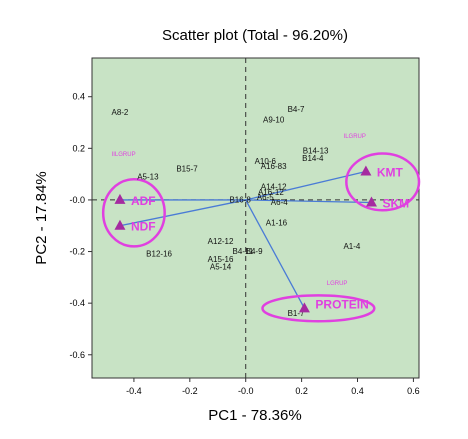 Image resolution: width=468 pixels, height=439 pixels. Describe the element at coordinates (143, 201) in the screenshot. I see `loading-label-adf: ADF` at that location.